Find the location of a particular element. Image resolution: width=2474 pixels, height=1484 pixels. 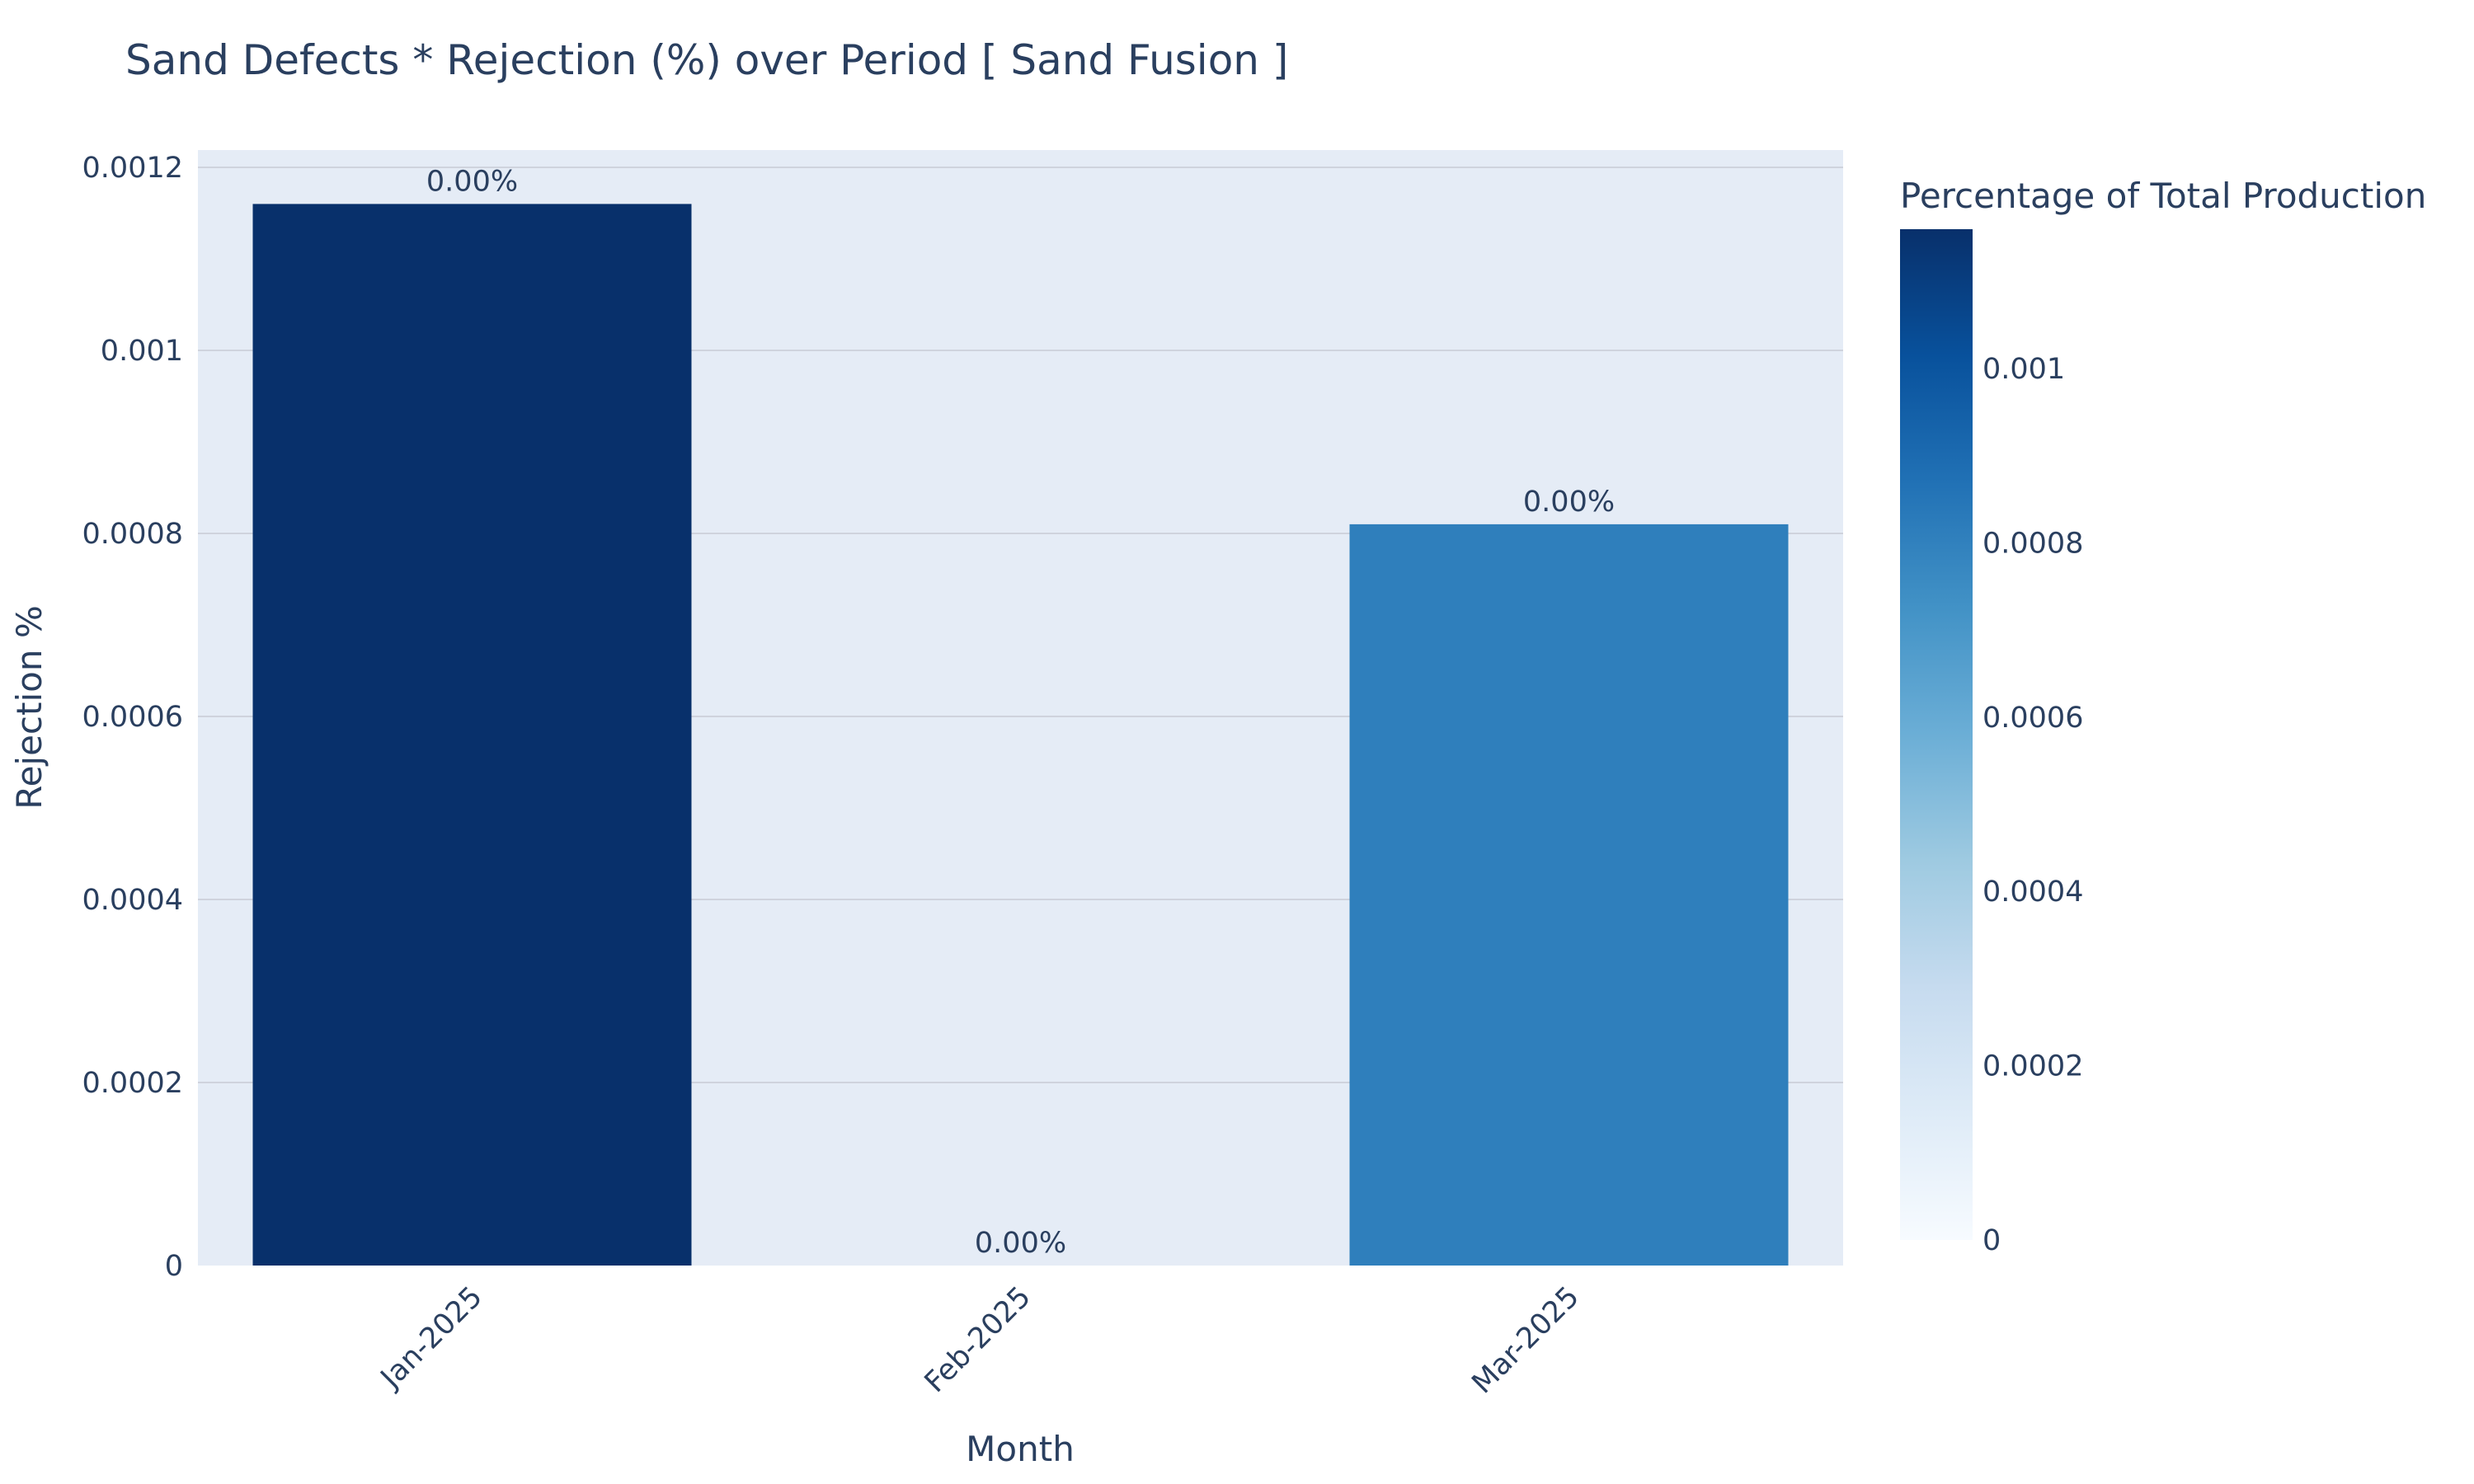

y-tick-label: 0.0008 is located at coordinates (132, 534).